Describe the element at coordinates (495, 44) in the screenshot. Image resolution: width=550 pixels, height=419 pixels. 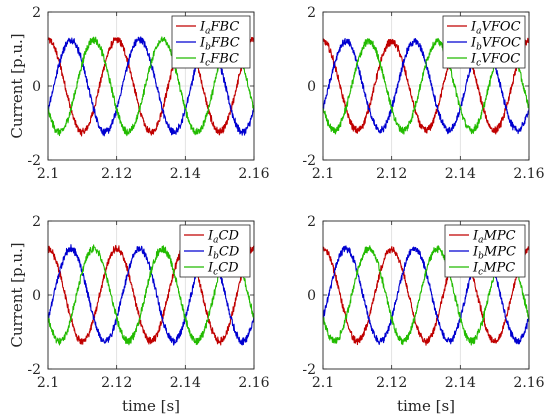
I see `legend-entry: IbVFOC` at that location.